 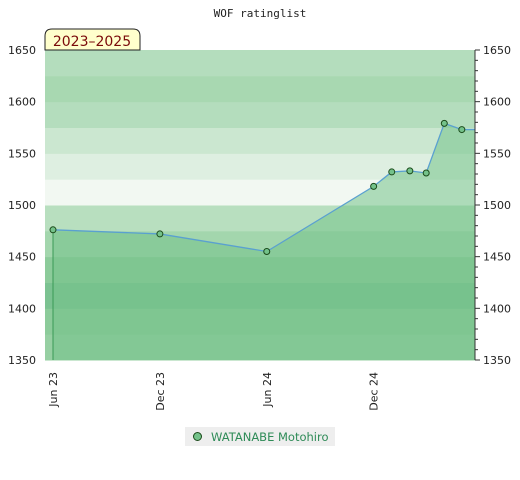 I want to click on period-badge: 2023–2025, so click(x=92, y=39).